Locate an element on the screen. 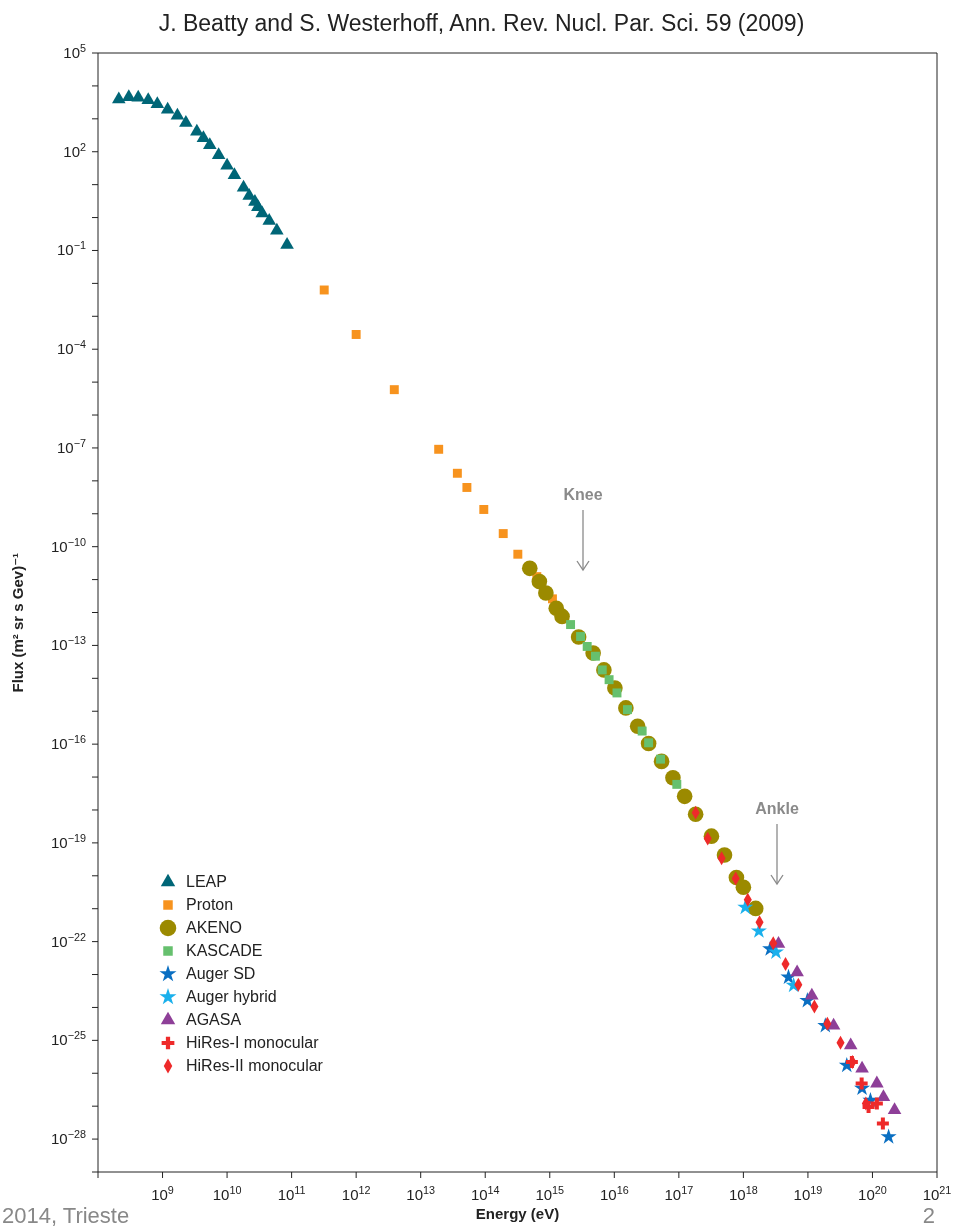 This screenshot has width=963, height=1229. text: 2 is located at coordinates (928, 1216).